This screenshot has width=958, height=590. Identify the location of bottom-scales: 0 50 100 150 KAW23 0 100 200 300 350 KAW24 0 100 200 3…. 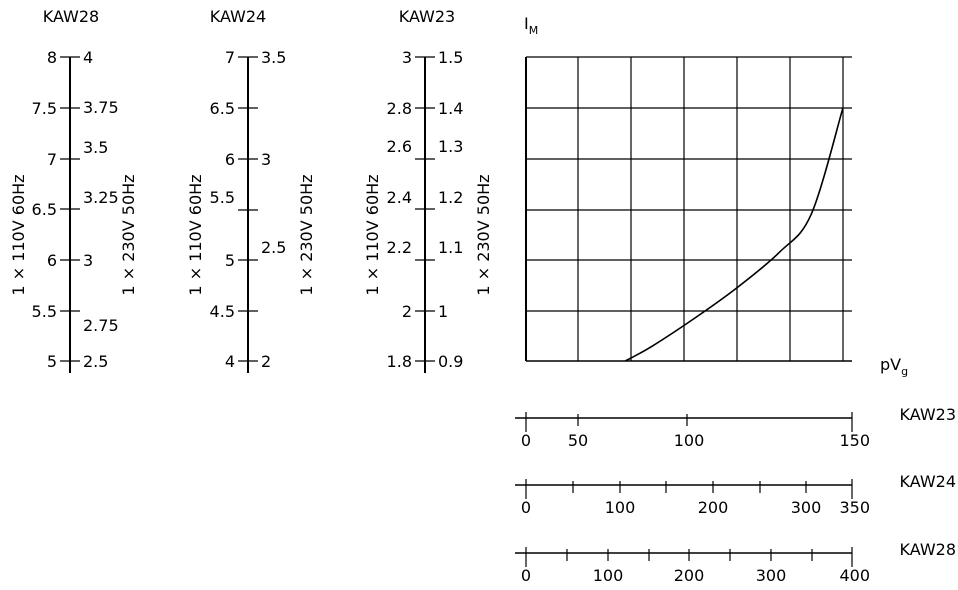
(735, 495).